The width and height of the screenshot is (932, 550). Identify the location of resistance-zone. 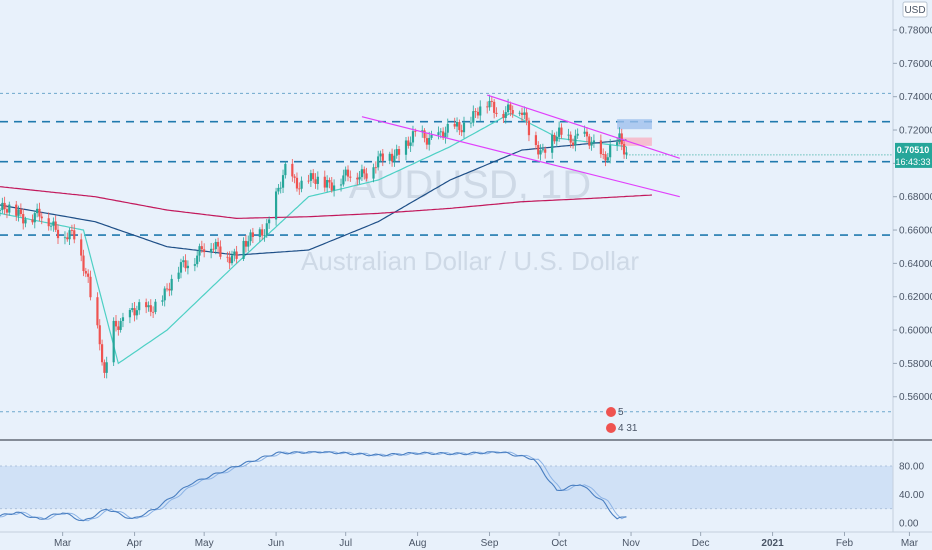
(634, 124).